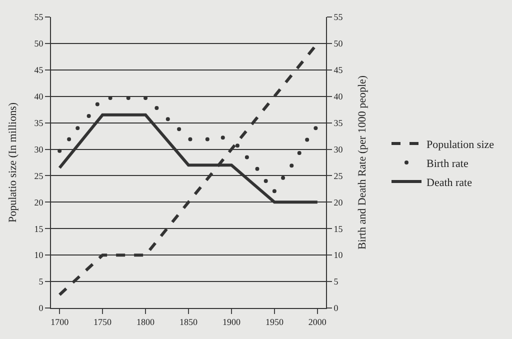  Describe the element at coordinates (39, 43) in the screenshot. I see `y-tick-label: 50` at that location.